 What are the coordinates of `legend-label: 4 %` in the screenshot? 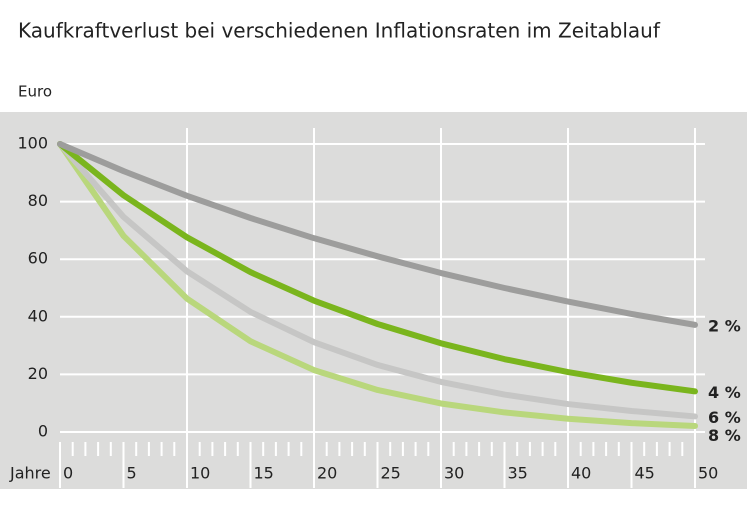 It's located at (724, 392).